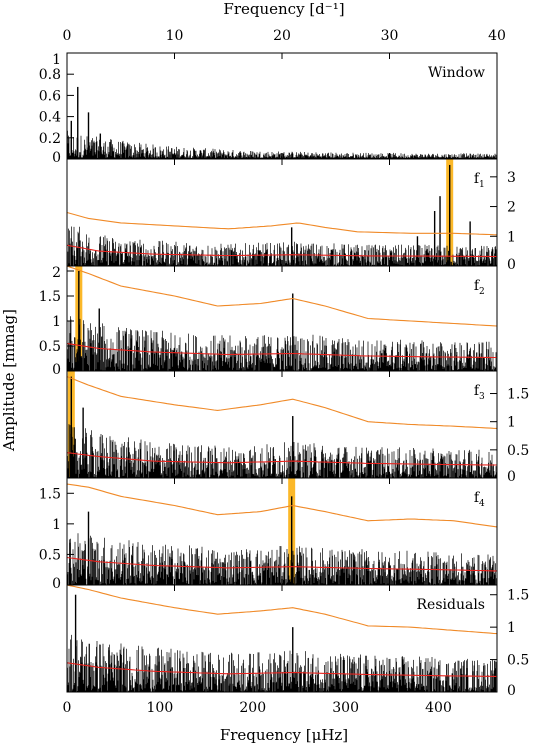 This screenshot has width=533, height=745. Describe the element at coordinates (160, 708) in the screenshot. I see `bottom-x-tick-label: 100` at that location.